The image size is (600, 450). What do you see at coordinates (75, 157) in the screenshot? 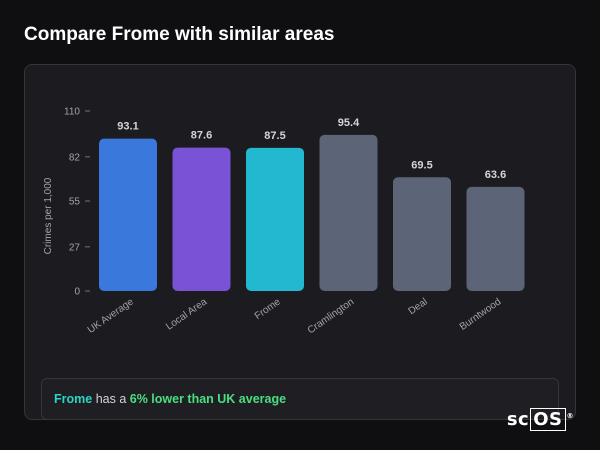
I see `y-tick-label: 82` at bounding box center [75, 157].